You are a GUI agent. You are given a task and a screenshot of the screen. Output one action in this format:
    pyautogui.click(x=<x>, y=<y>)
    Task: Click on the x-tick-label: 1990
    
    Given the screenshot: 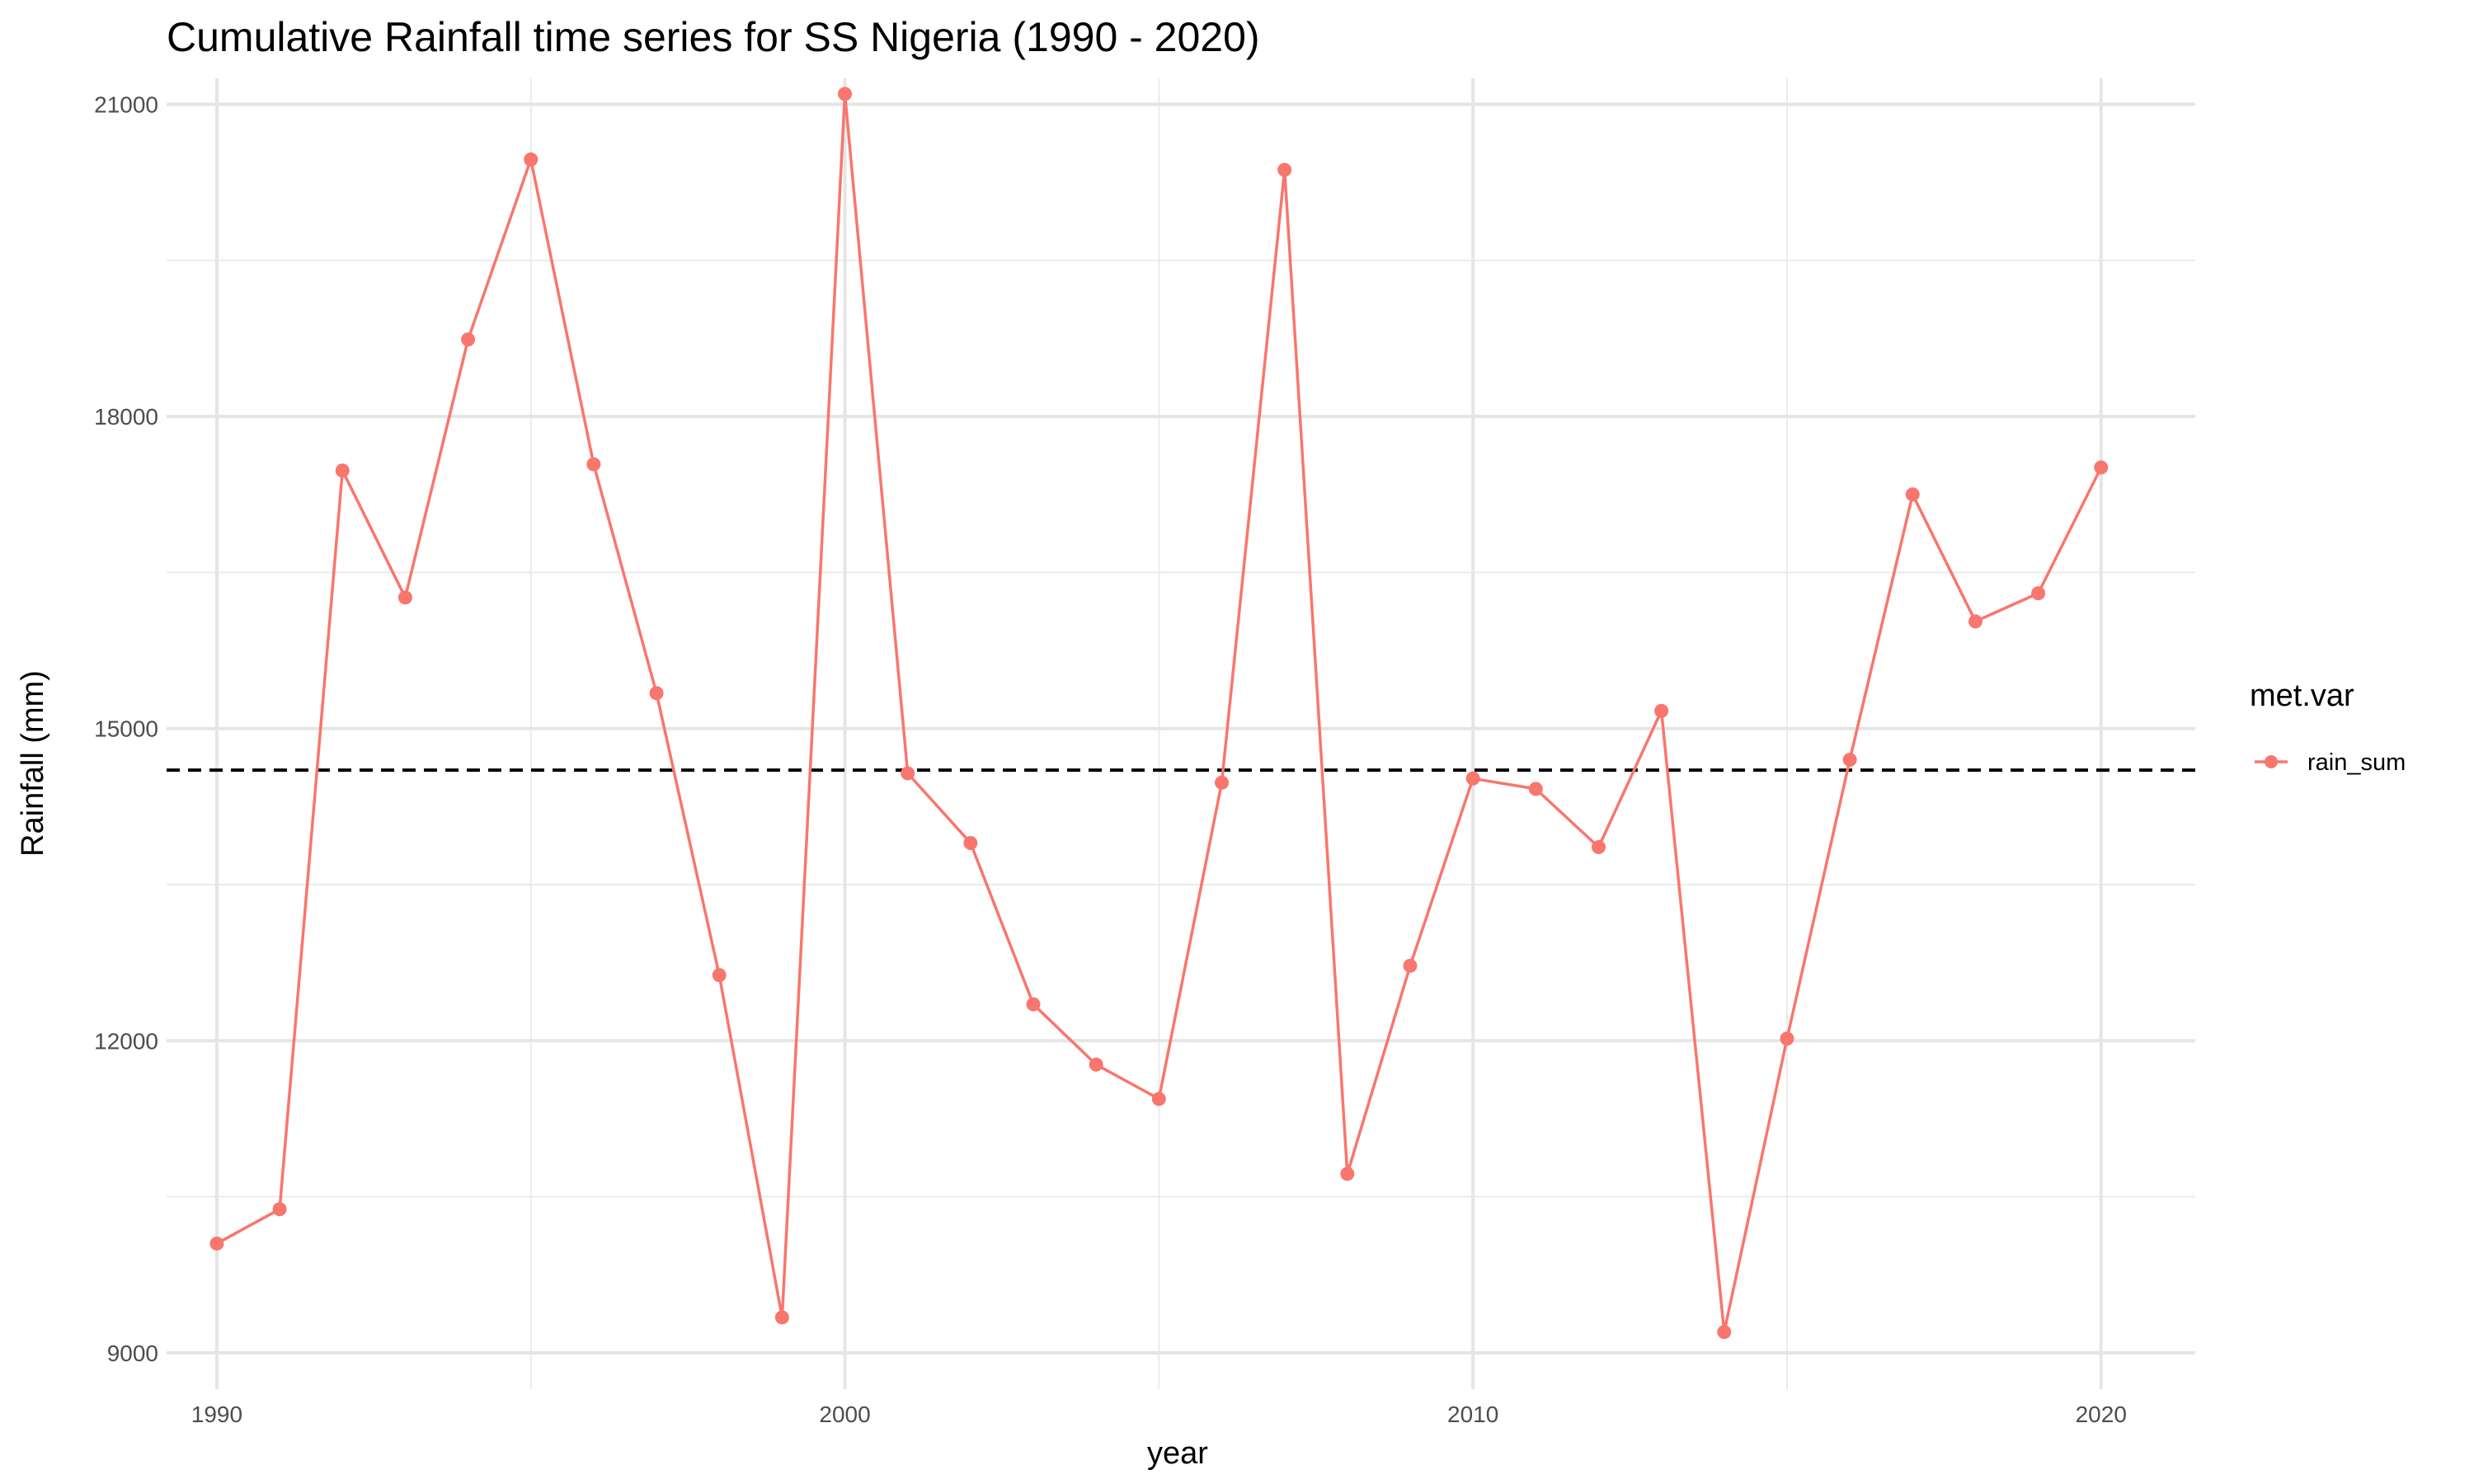 What is the action you would take?
    pyautogui.click(x=216, y=1414)
    